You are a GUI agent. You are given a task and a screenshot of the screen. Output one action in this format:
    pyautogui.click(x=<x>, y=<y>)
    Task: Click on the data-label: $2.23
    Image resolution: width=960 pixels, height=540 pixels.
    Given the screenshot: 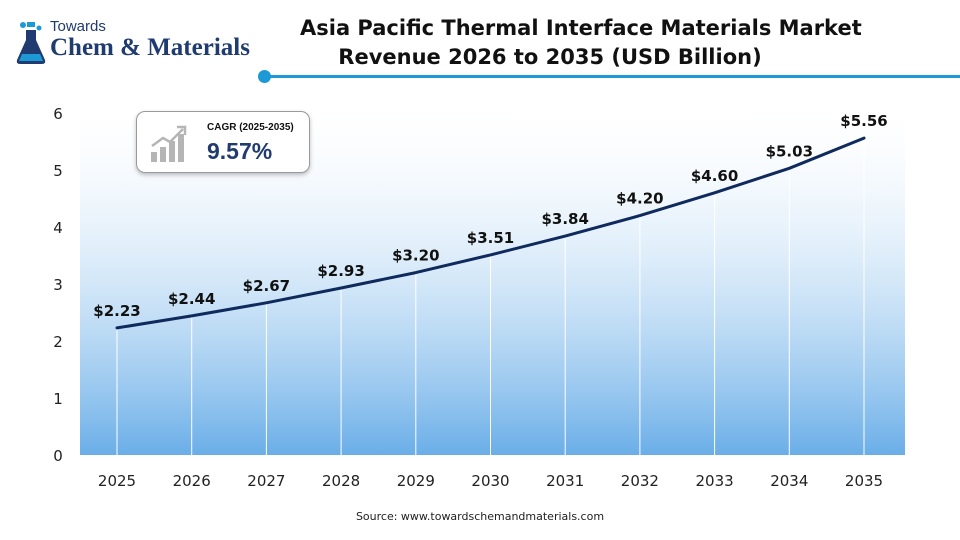 What is the action you would take?
    pyautogui.click(x=116, y=311)
    